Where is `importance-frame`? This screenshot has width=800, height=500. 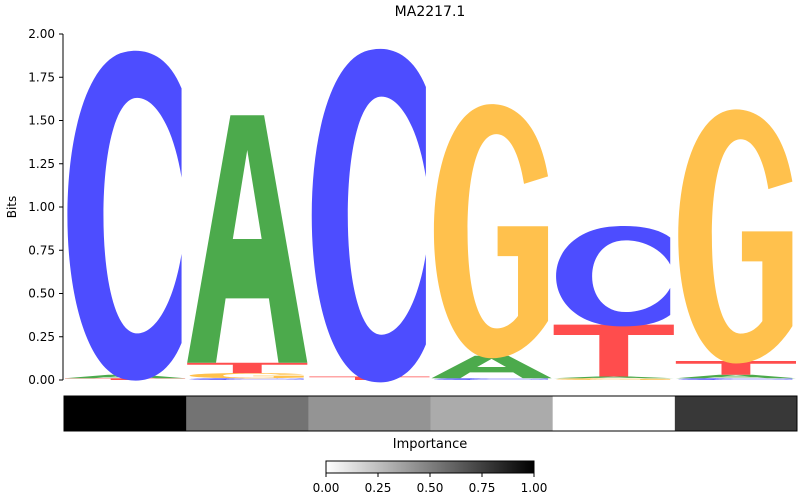
importance-frame is located at coordinates (430, 413).